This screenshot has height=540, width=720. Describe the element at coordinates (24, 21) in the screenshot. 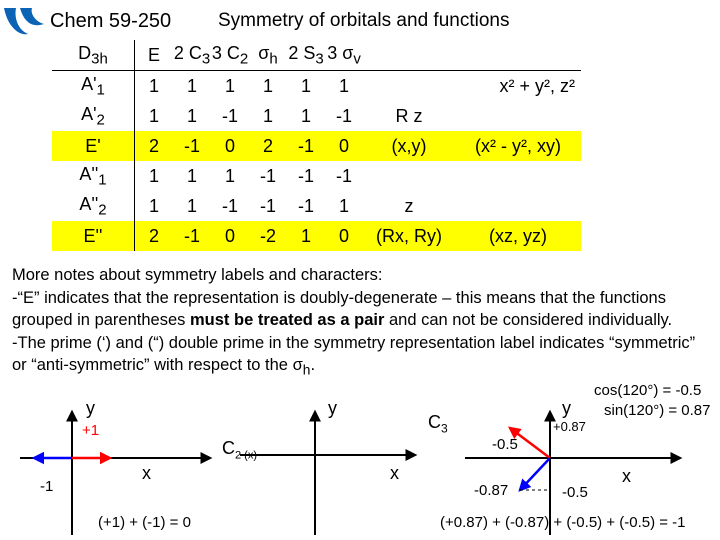

I see `uwindsor-logo-icon` at that location.